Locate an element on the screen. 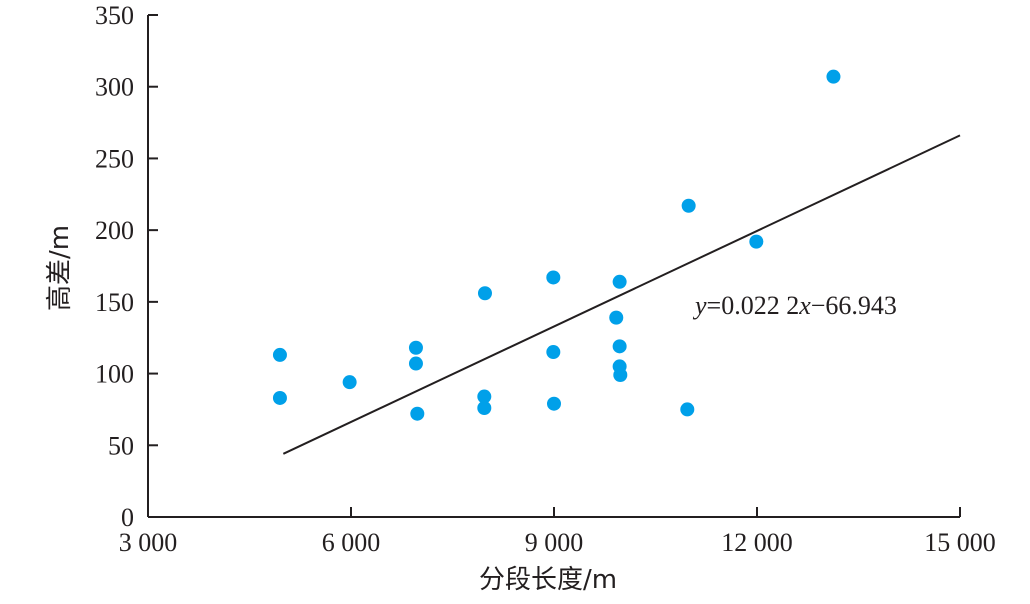 The image size is (1030, 604). y-axis-title: 高差/m is located at coordinates (60, 268).